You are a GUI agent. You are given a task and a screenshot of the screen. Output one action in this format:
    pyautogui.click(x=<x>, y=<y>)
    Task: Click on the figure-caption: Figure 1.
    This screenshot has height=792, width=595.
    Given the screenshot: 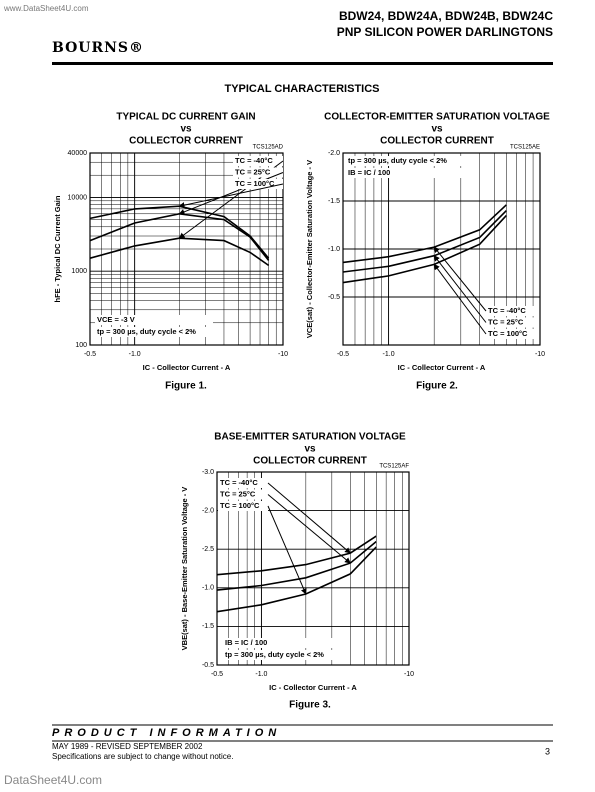 What is the action you would take?
    pyautogui.click(x=186, y=386)
    